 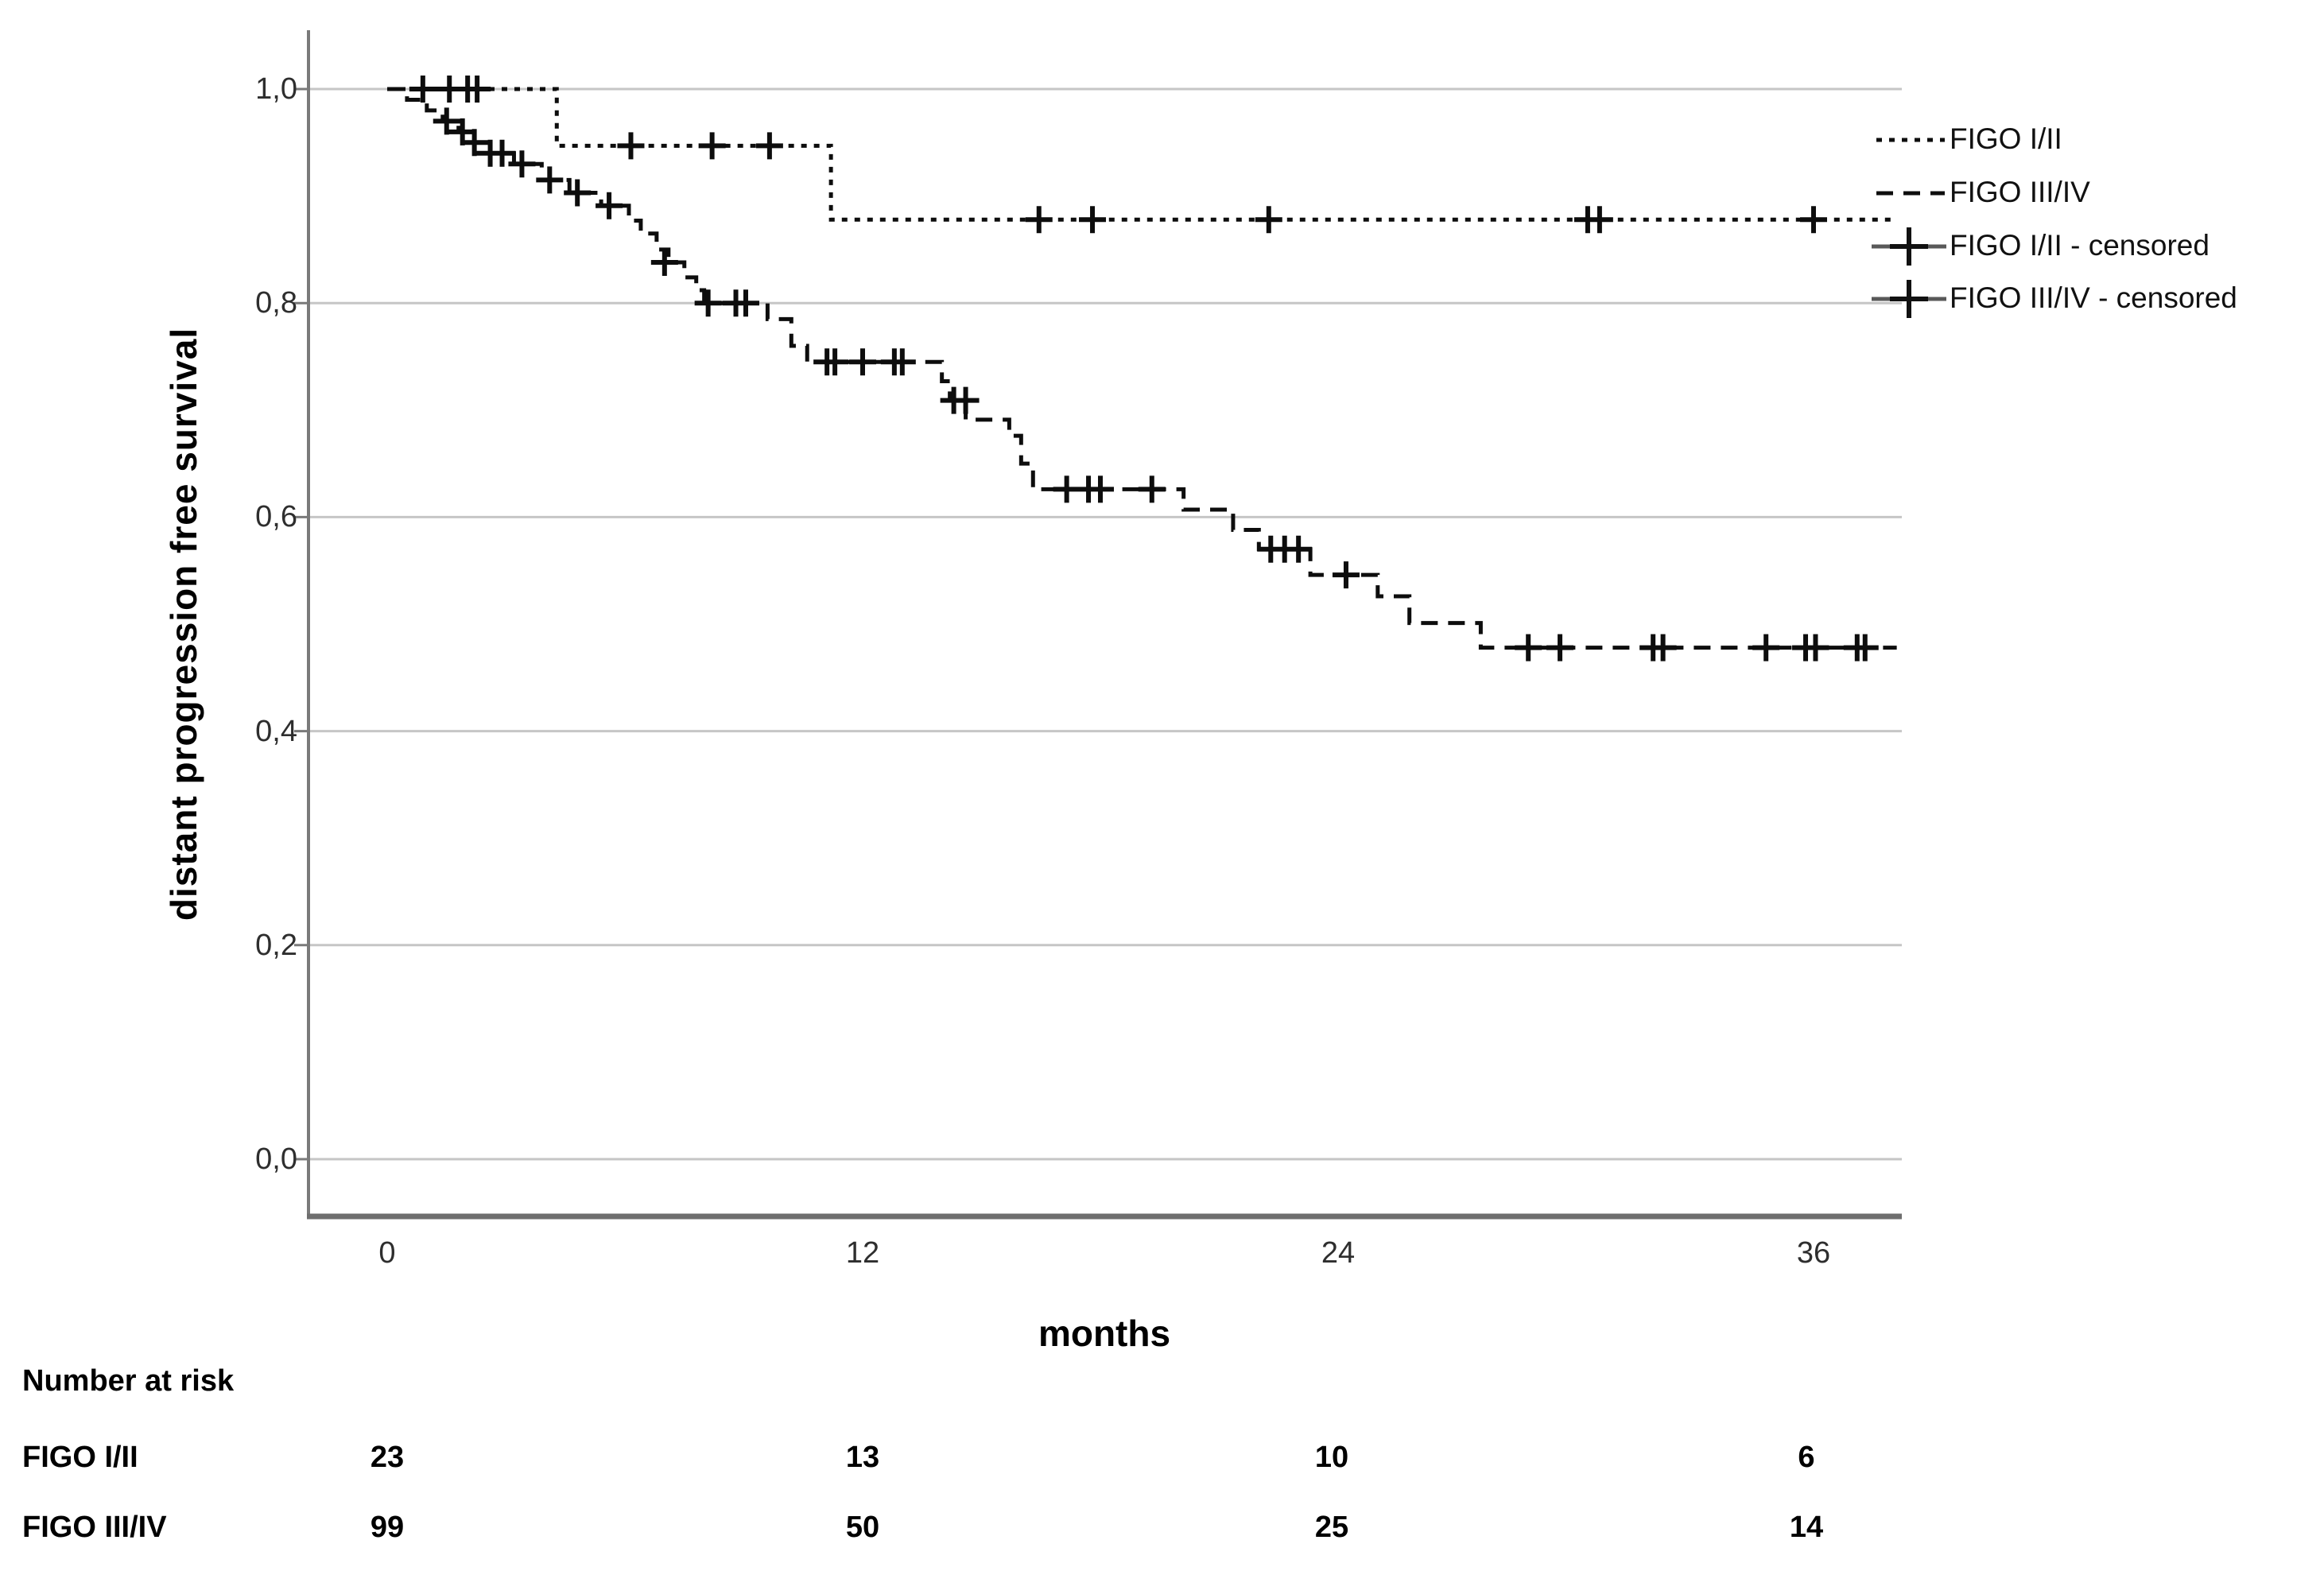 I want to click on x-tick-label-36: 36, so click(x=1814, y=1253).